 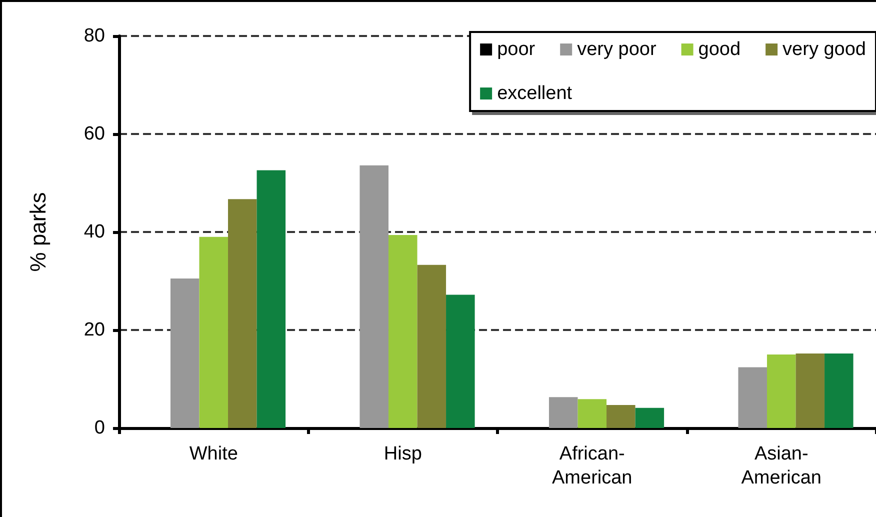 What do you see at coordinates (592, 466) in the screenshot?
I see `x-tick-label: African-American` at bounding box center [592, 466].